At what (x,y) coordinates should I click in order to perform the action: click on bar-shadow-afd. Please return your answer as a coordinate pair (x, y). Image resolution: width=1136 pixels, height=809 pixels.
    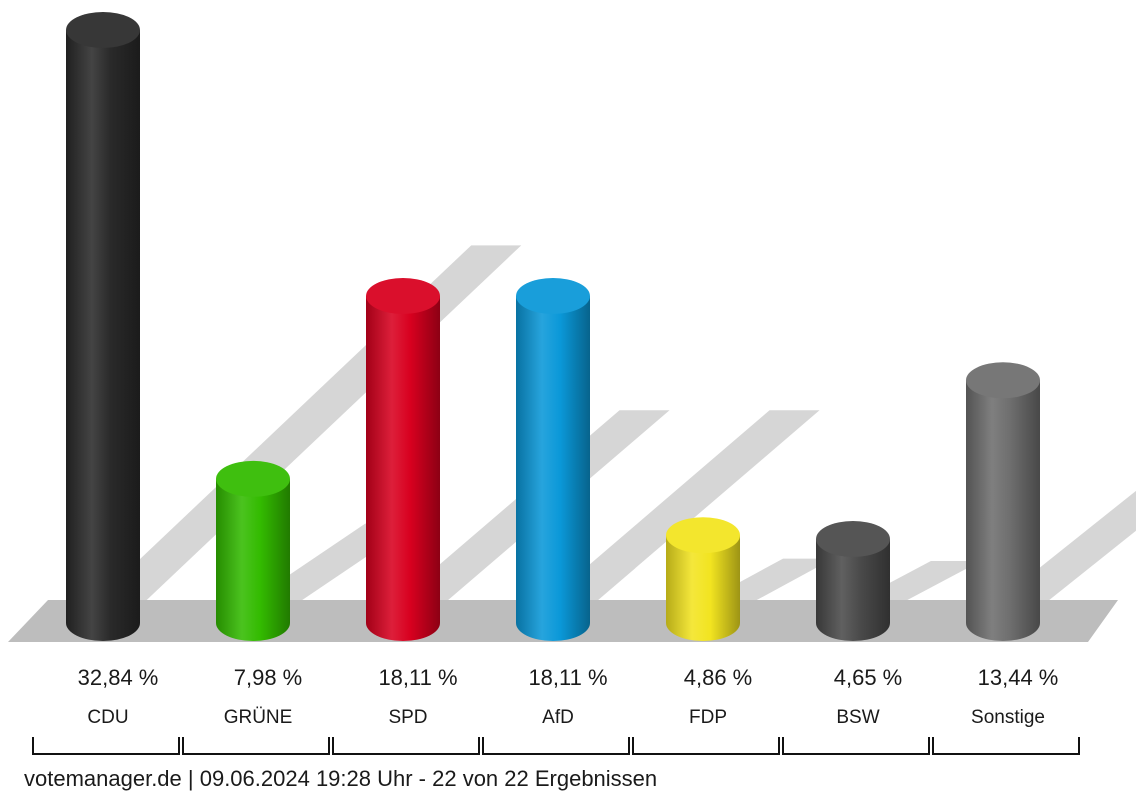
    Looking at the image, I should click on (676, 511).